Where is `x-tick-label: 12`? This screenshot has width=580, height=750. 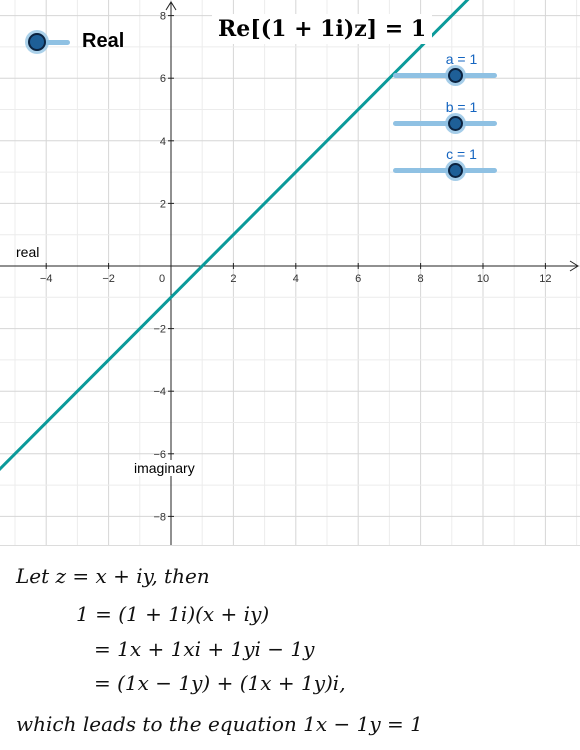 x-tick-label: 12 is located at coordinates (545, 279).